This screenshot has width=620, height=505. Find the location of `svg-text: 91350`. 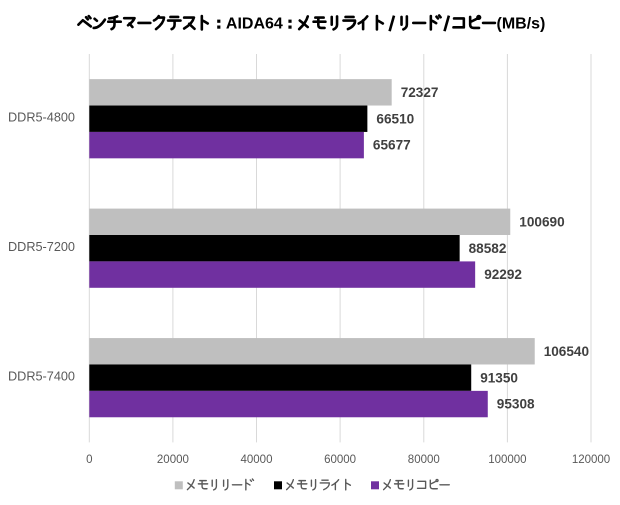

svg-text: 91350 is located at coordinates (499, 377).